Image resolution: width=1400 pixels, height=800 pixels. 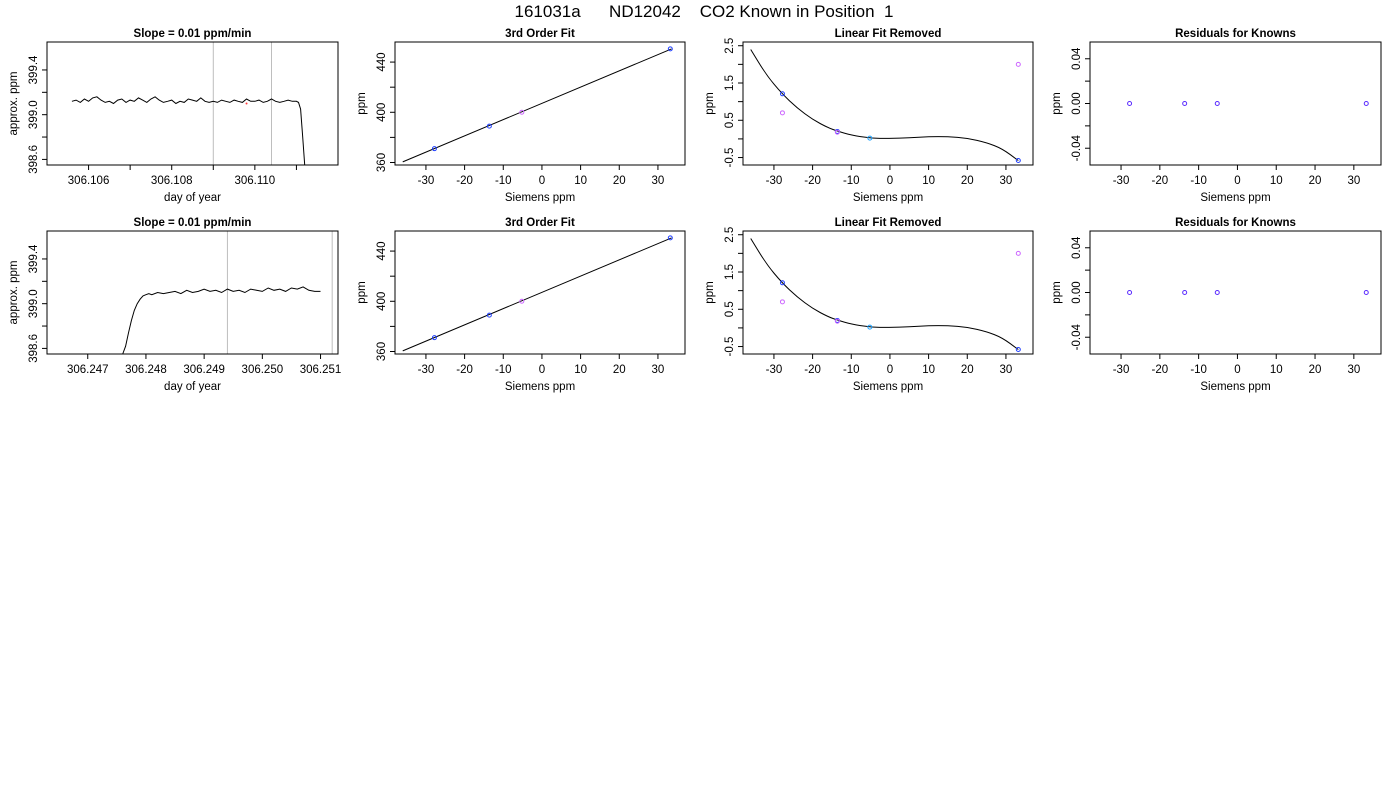 What do you see at coordinates (1077, 247) in the screenshot?
I see `y-tick-label: 0.04` at bounding box center [1077, 247].